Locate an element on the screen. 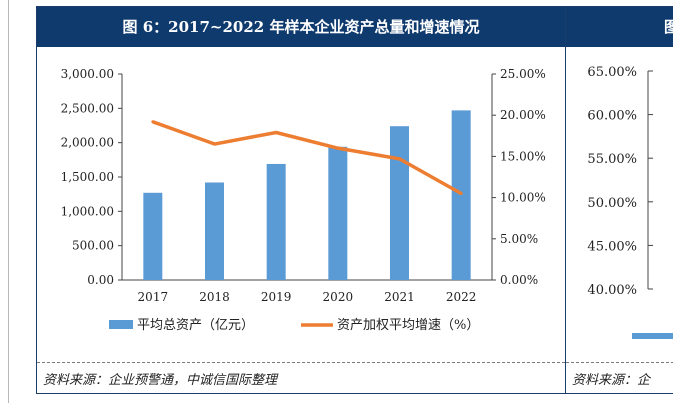  source-text: 资料来源：企业预警通，中诚信国际整理 is located at coordinates (160, 380).